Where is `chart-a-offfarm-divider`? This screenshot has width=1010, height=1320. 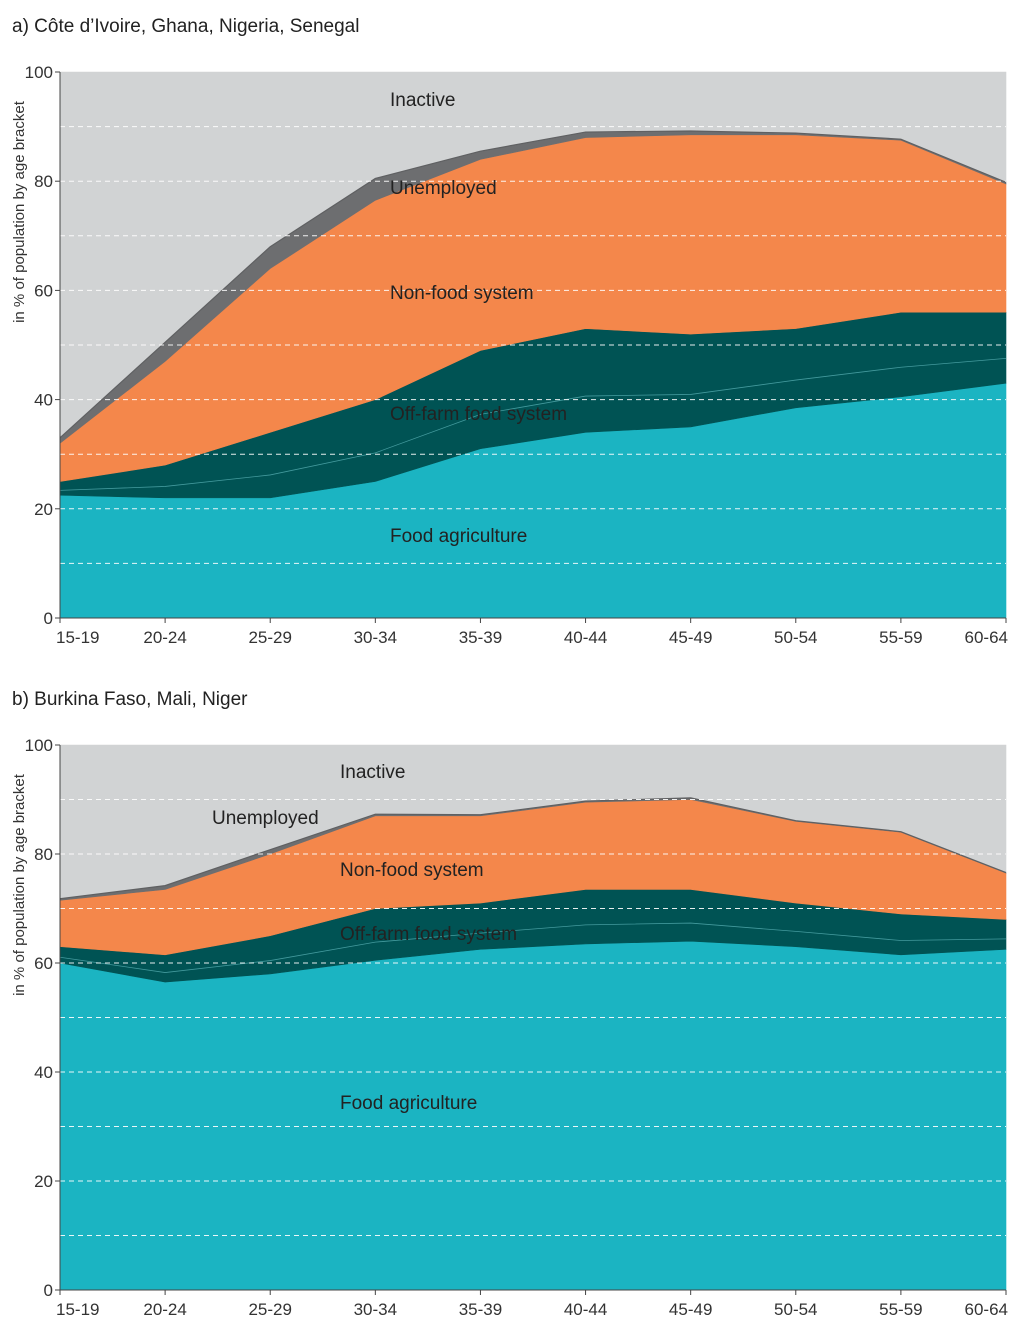
chart-a-offfarm-divider is located at coordinates (533, 424).